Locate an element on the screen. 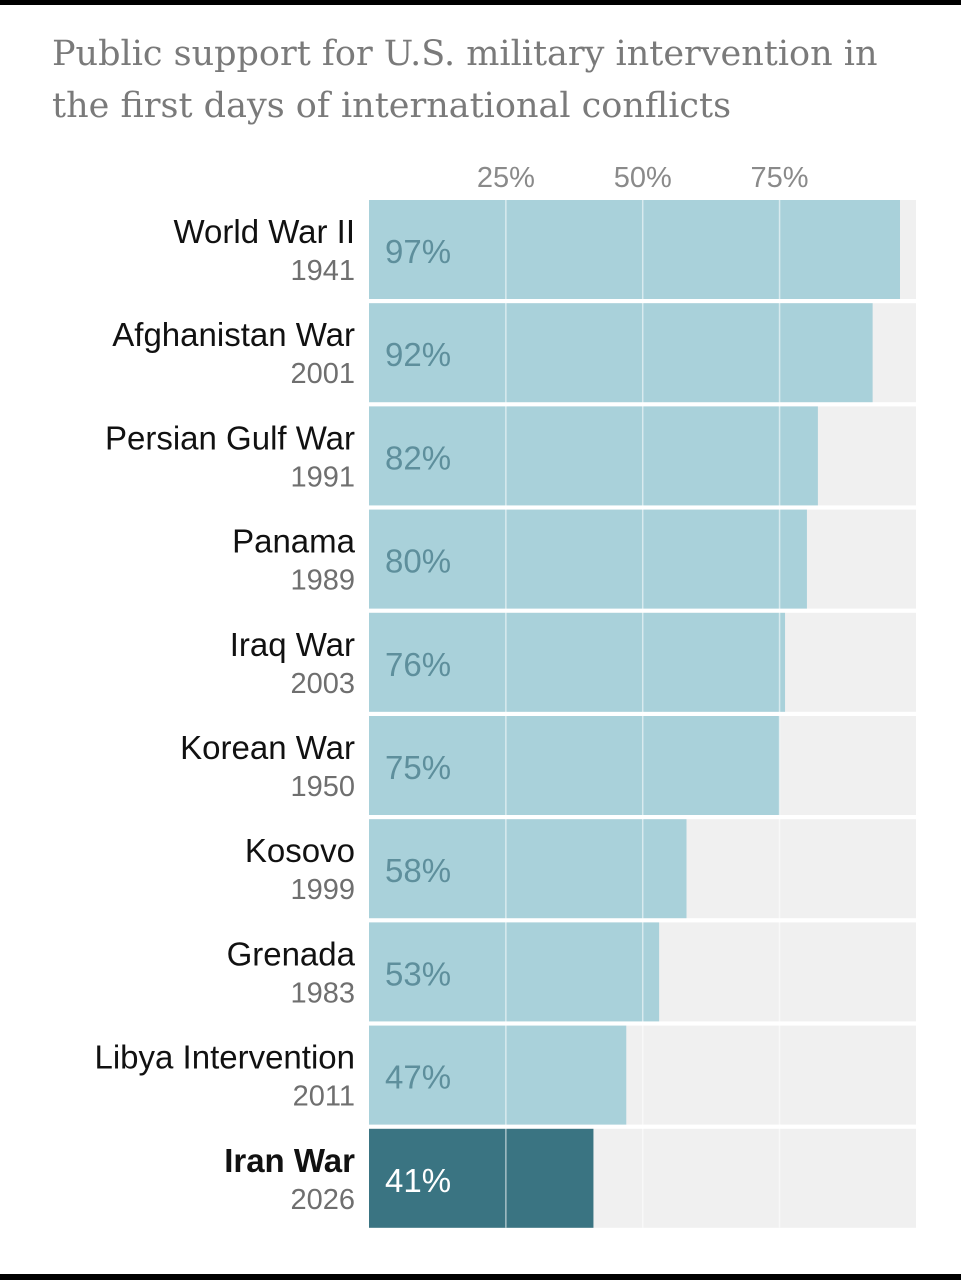 This screenshot has width=961, height=1280. value-label: 92% is located at coordinates (418, 354).